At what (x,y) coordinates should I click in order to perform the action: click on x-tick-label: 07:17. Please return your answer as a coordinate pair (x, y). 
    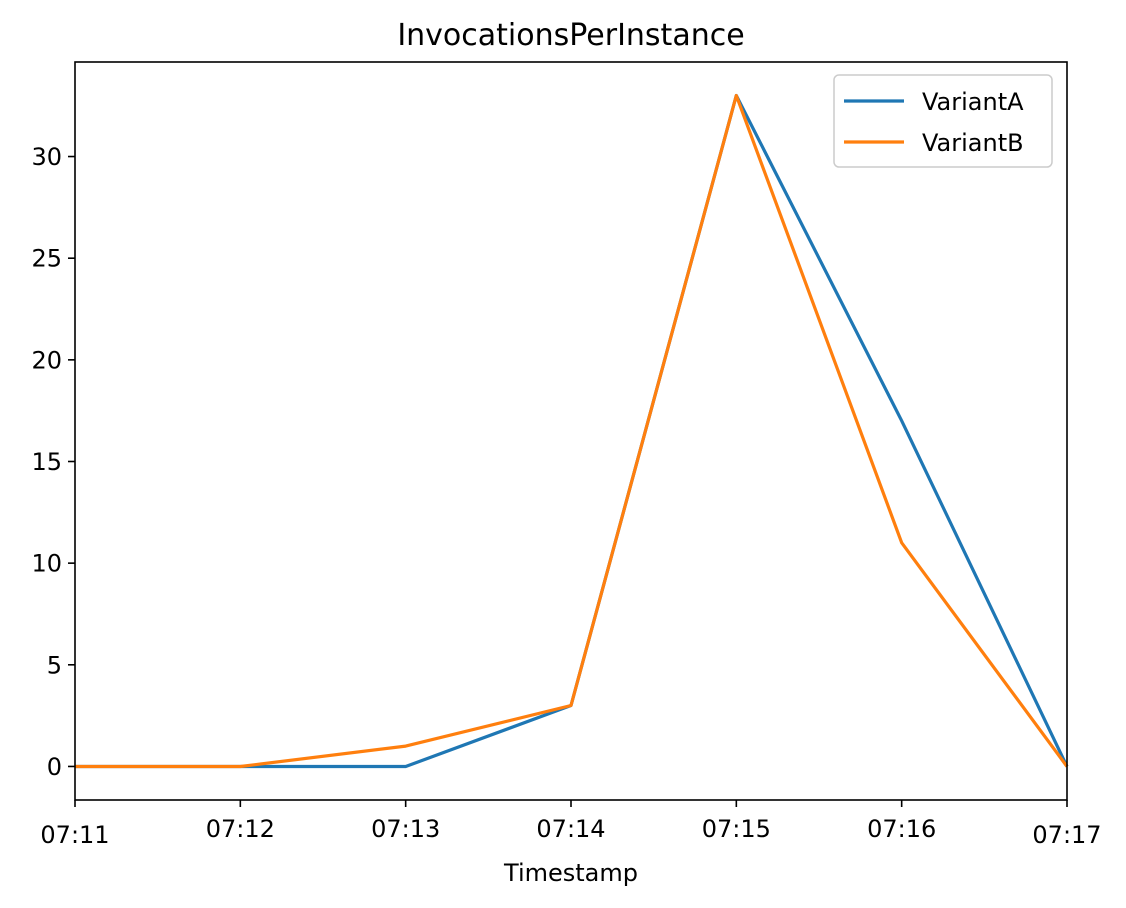
    Looking at the image, I should click on (1066, 835).